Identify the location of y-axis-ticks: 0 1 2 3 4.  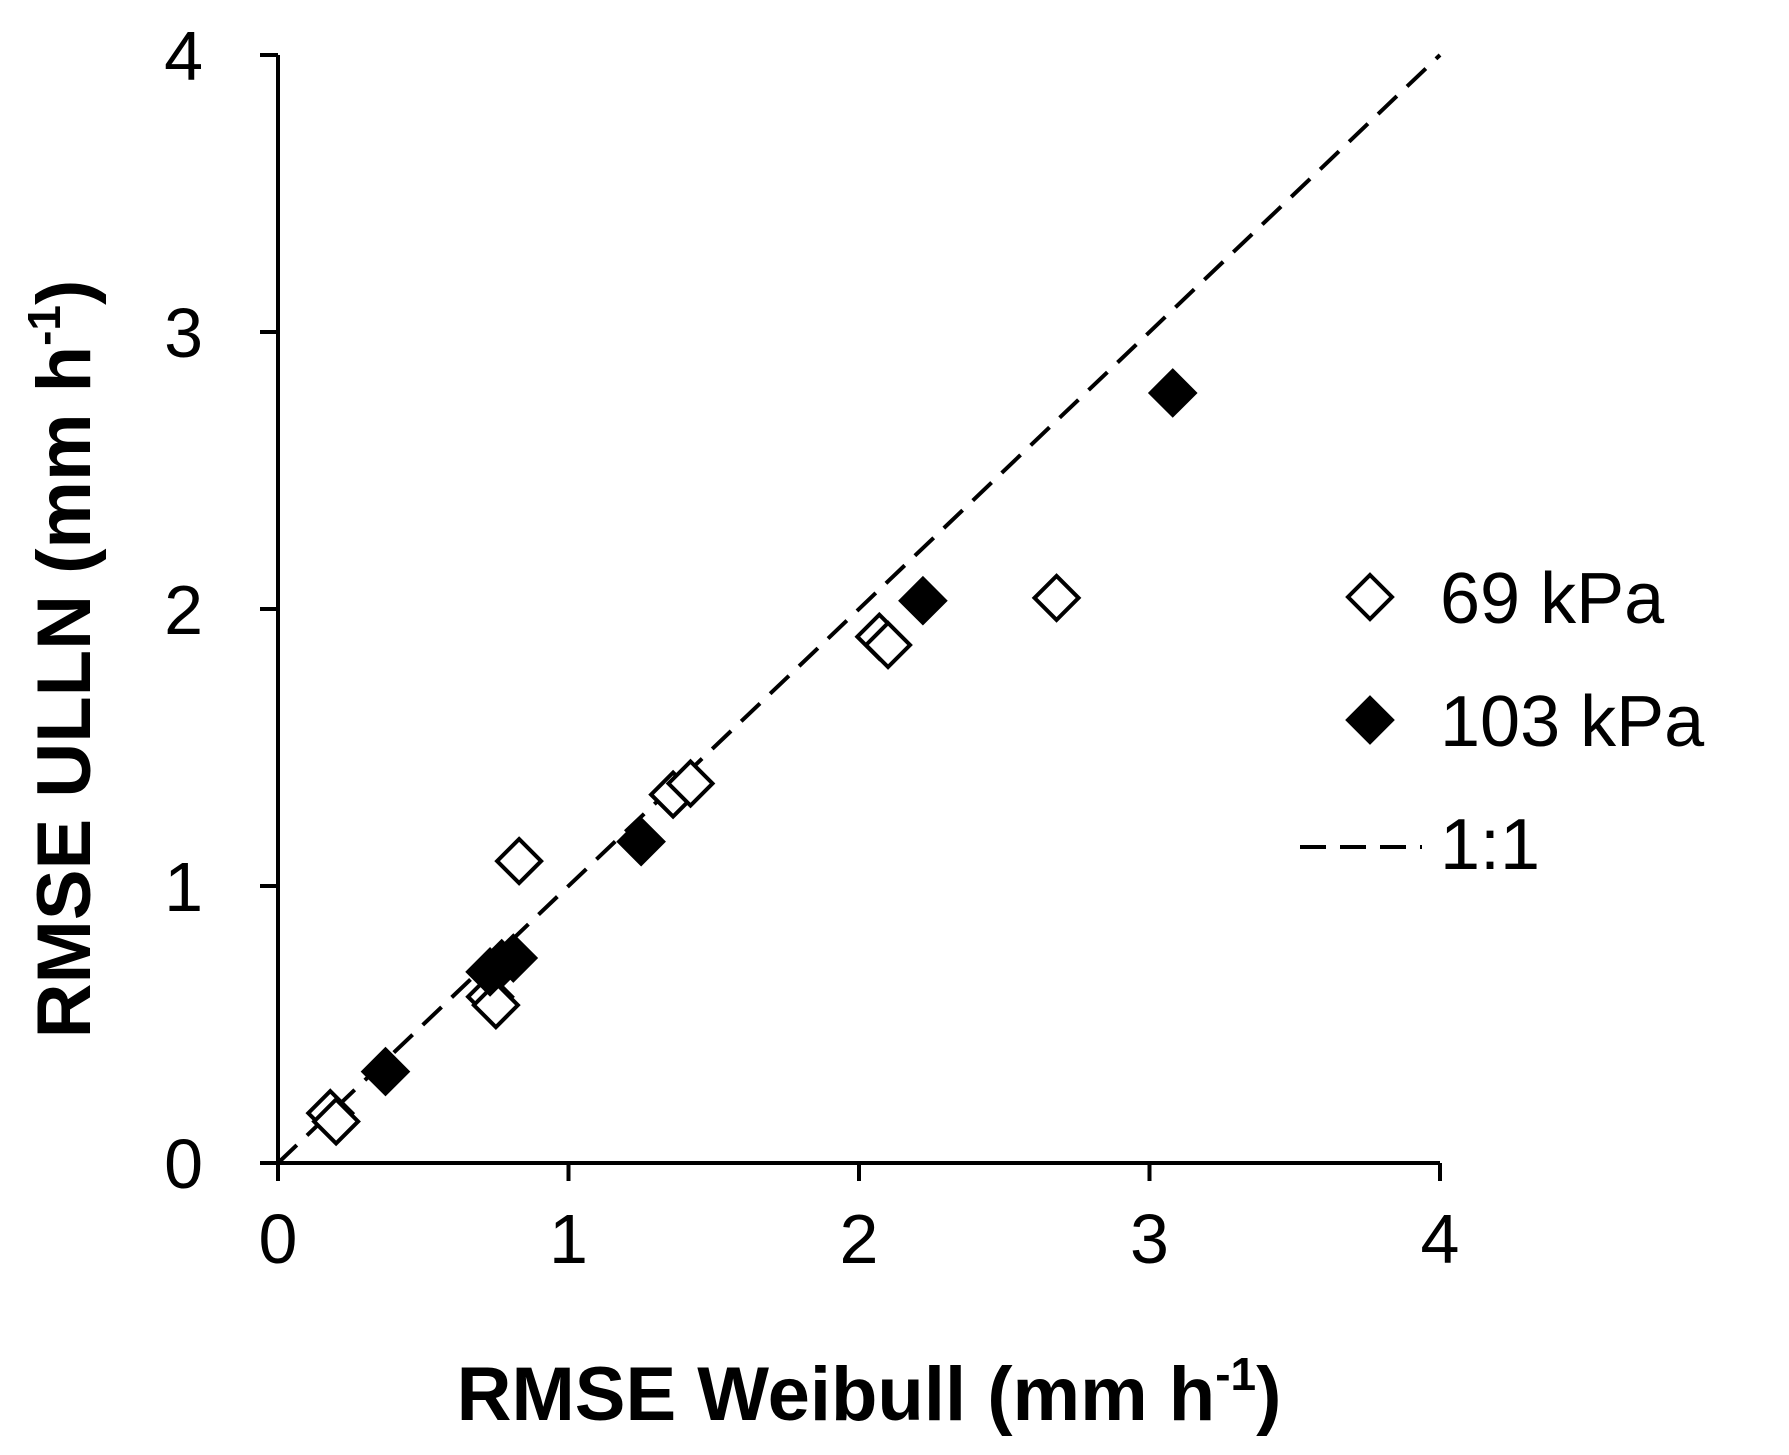
(221, 610).